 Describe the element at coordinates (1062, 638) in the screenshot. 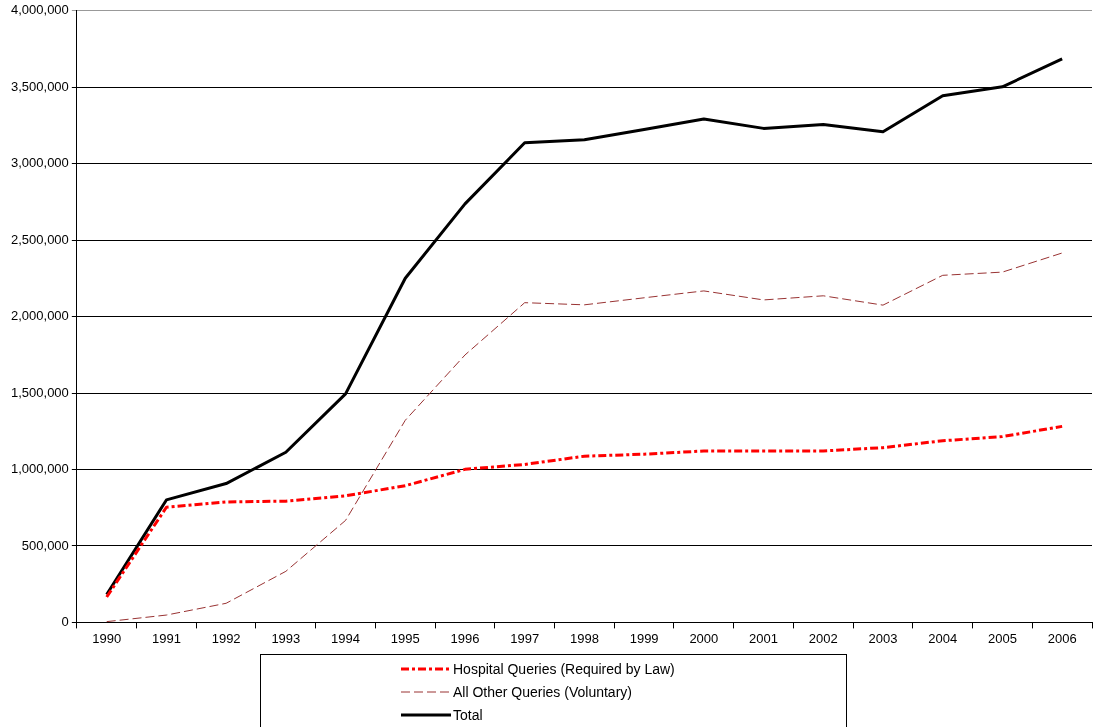

I see `x-tick-label: 2006` at that location.